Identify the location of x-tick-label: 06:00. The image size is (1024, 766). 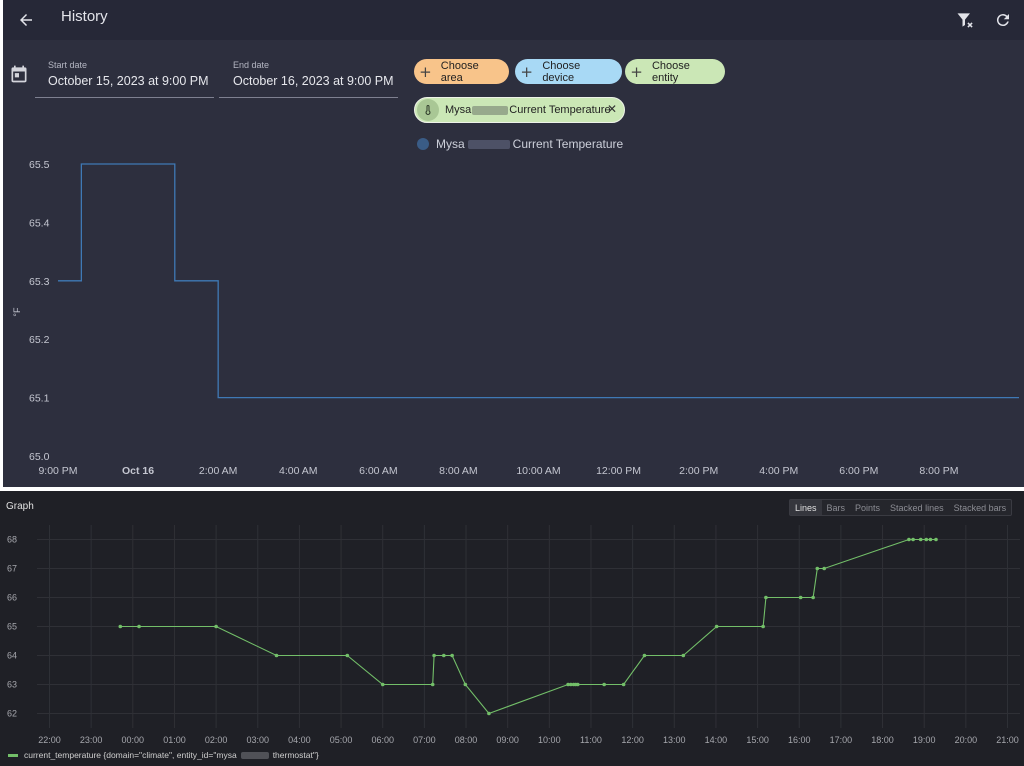
(382, 740).